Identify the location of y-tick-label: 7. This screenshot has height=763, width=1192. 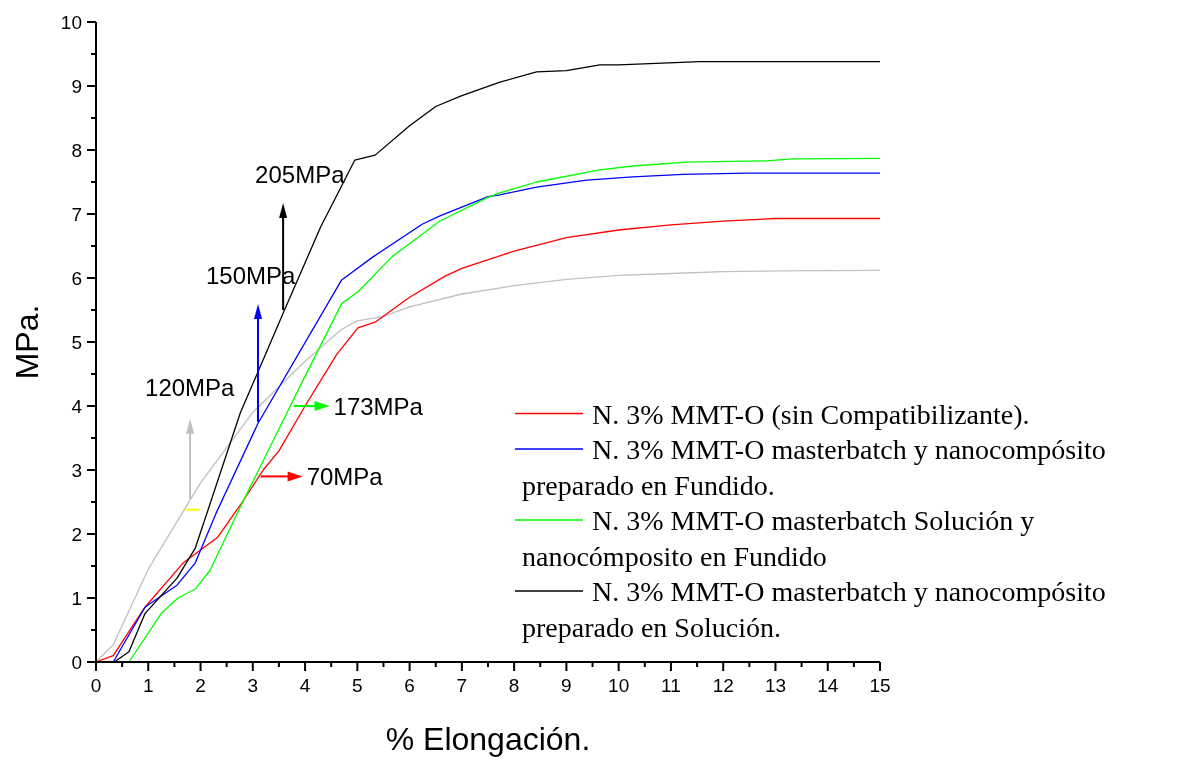
(76, 214).